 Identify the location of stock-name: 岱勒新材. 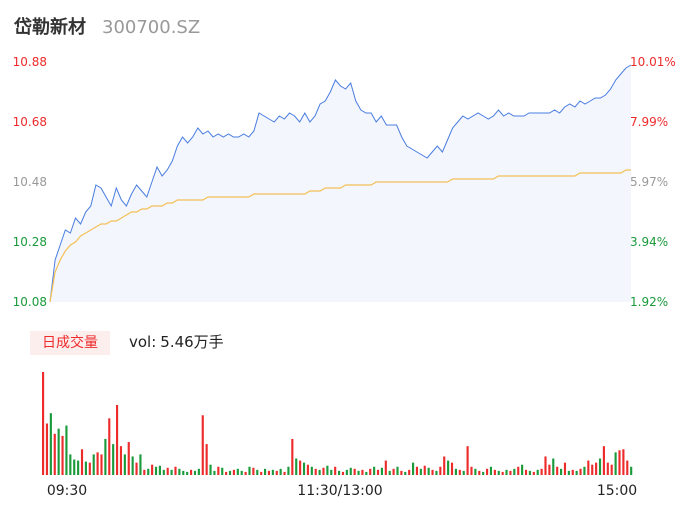
(50, 27).